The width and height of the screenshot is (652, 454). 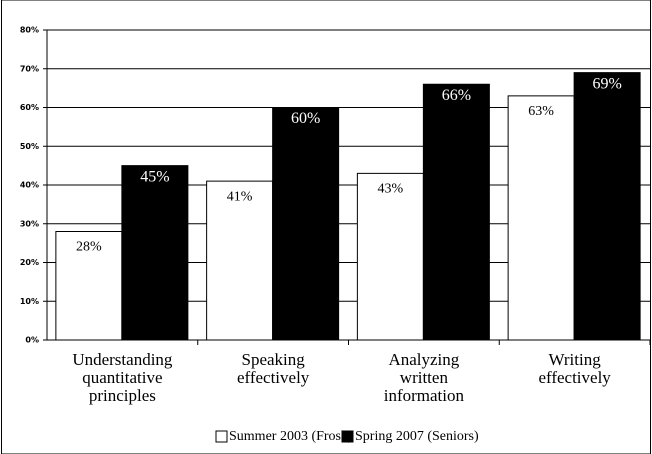 What do you see at coordinates (391, 189) in the screenshot?
I see `value-label: 43%` at bounding box center [391, 189].